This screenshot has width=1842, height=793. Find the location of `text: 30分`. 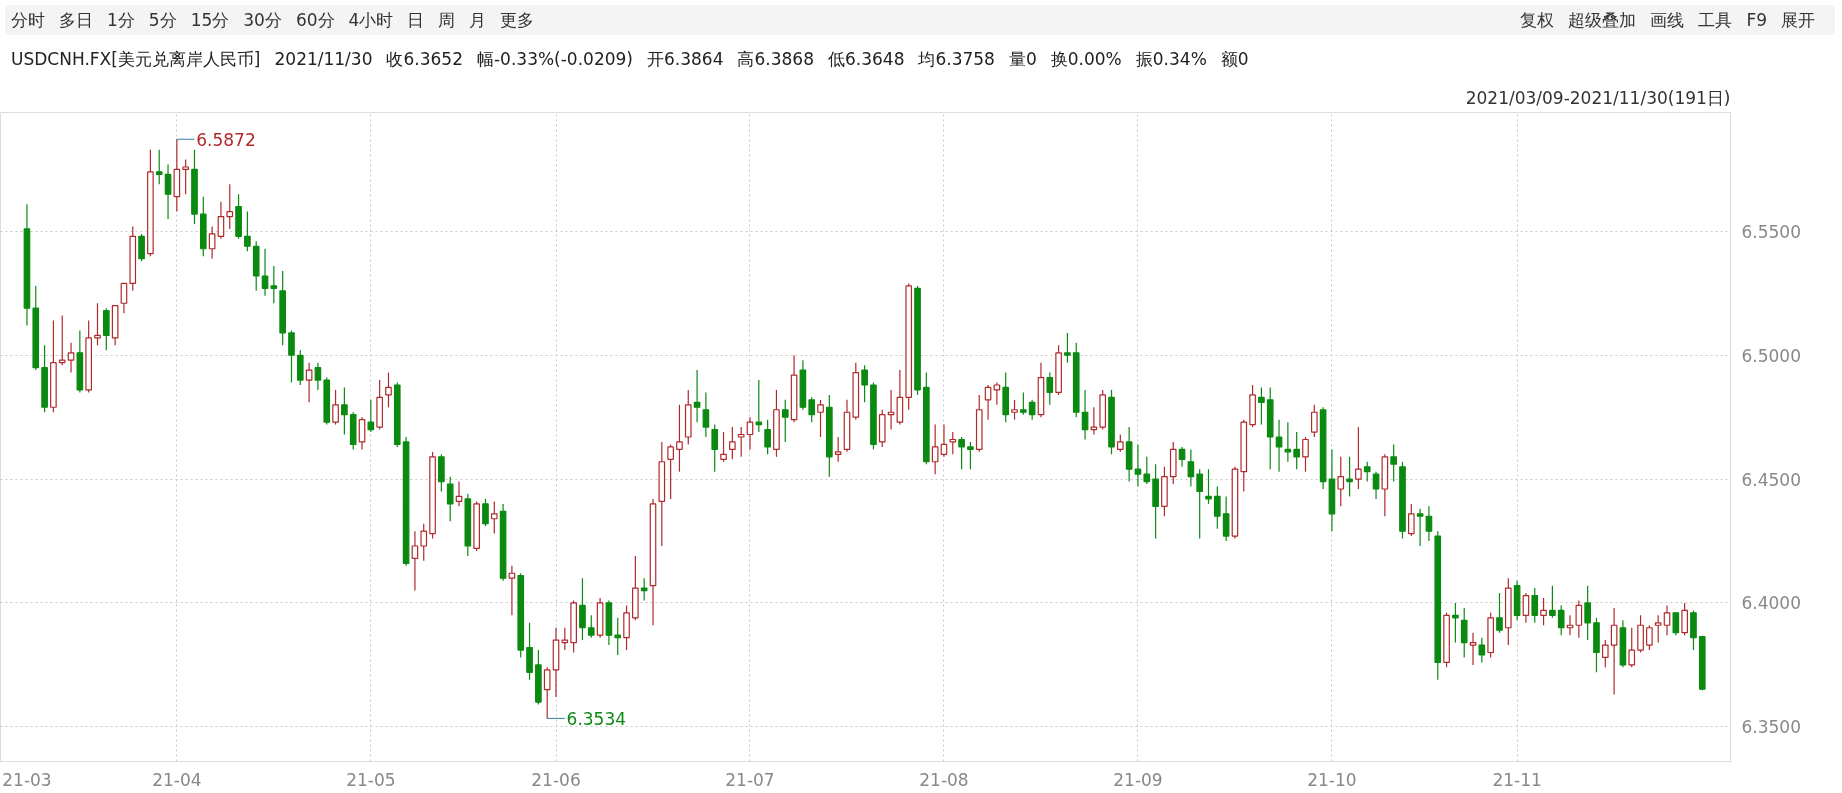

text: 30分 is located at coordinates (262, 20).